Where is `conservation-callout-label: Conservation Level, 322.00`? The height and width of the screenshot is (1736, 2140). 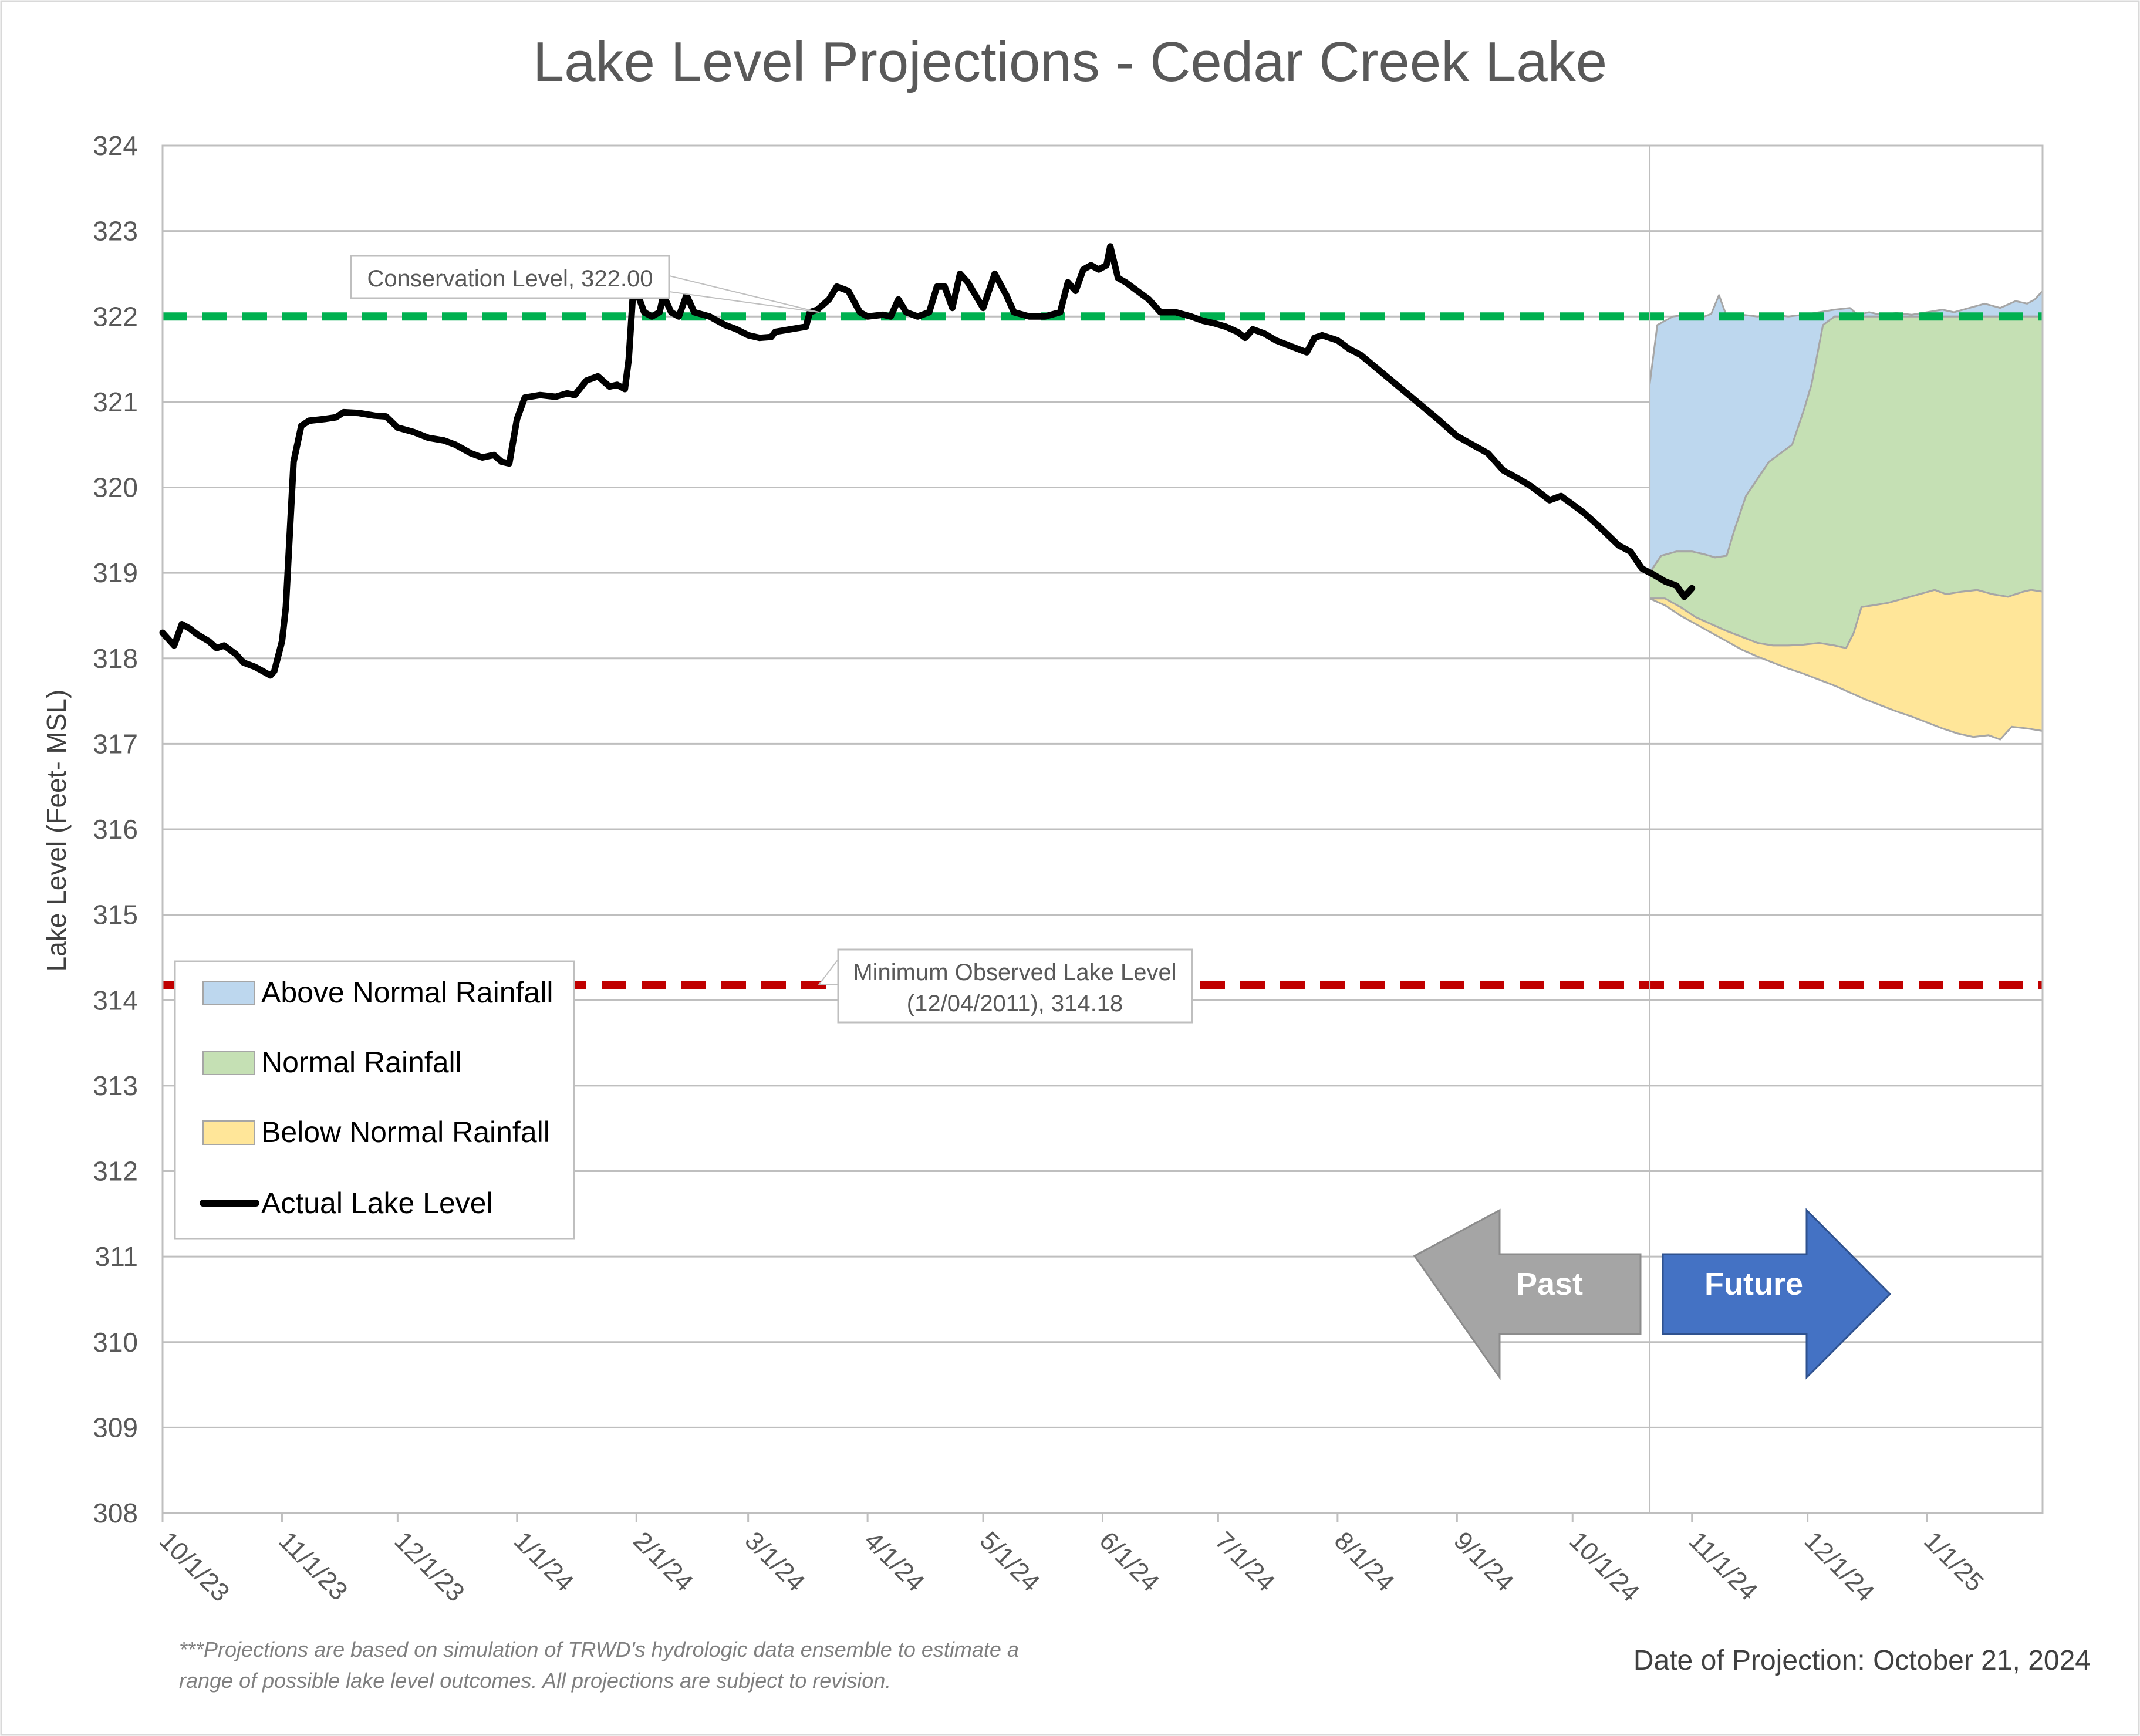 conservation-callout-label: Conservation Level, 322.00 is located at coordinates (510, 279).